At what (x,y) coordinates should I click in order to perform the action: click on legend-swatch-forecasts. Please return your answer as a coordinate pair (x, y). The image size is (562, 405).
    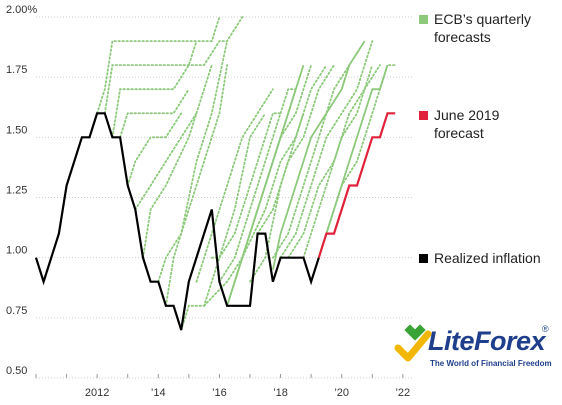
    Looking at the image, I should click on (423, 19).